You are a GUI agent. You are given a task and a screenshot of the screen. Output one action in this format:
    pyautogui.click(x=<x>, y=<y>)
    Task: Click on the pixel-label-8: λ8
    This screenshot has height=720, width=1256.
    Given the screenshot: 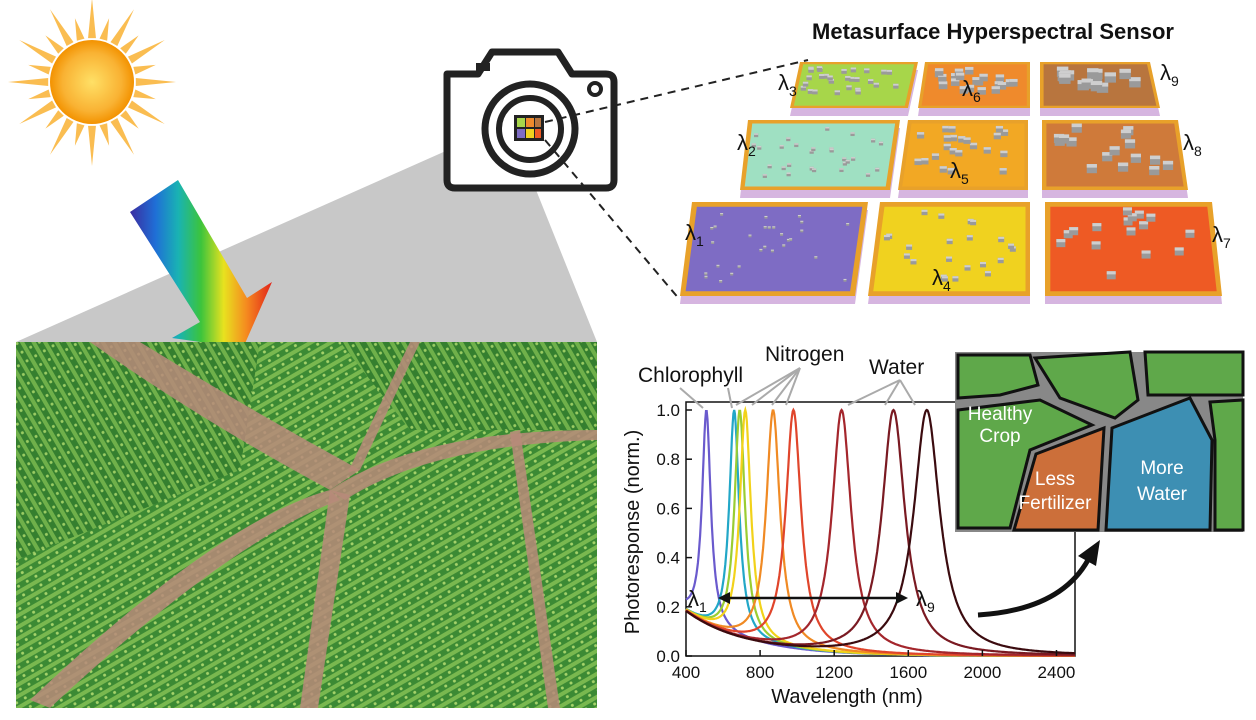 What is the action you would take?
    pyautogui.click(x=1192, y=144)
    